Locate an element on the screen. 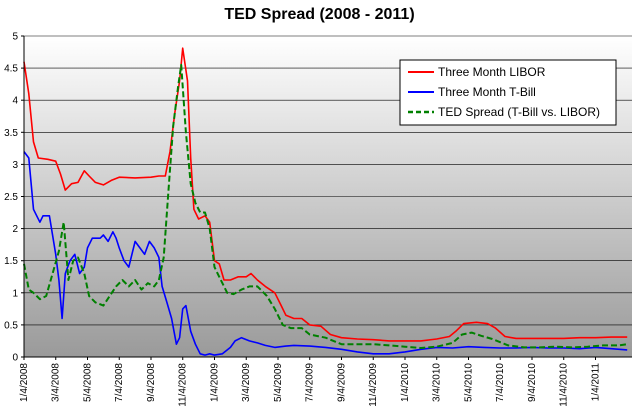  y-tick-label: 0.5 is located at coordinates (11, 325).